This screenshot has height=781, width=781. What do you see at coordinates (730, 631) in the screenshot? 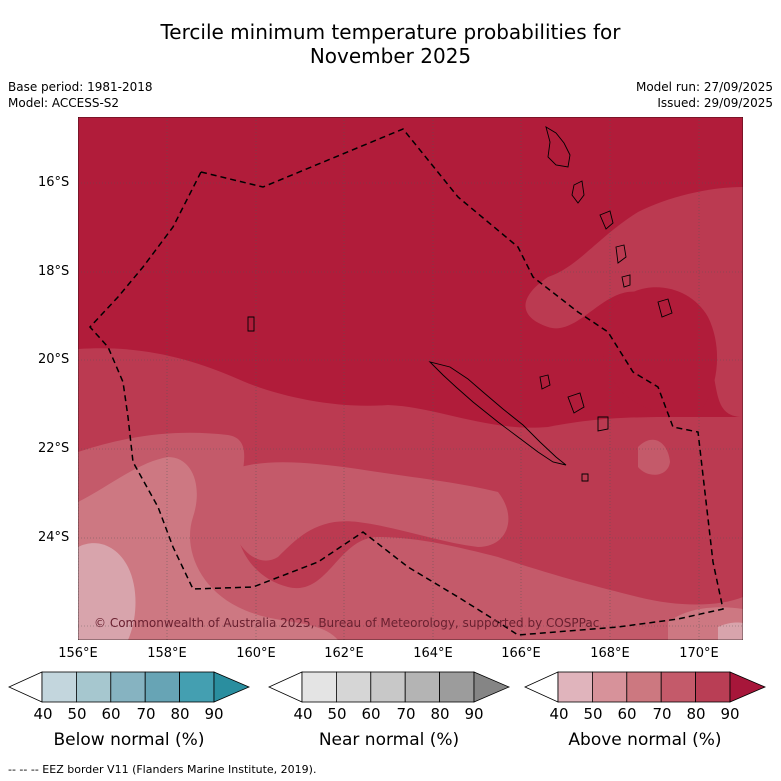
I see `zone-above-40-50-east` at bounding box center [730, 631].